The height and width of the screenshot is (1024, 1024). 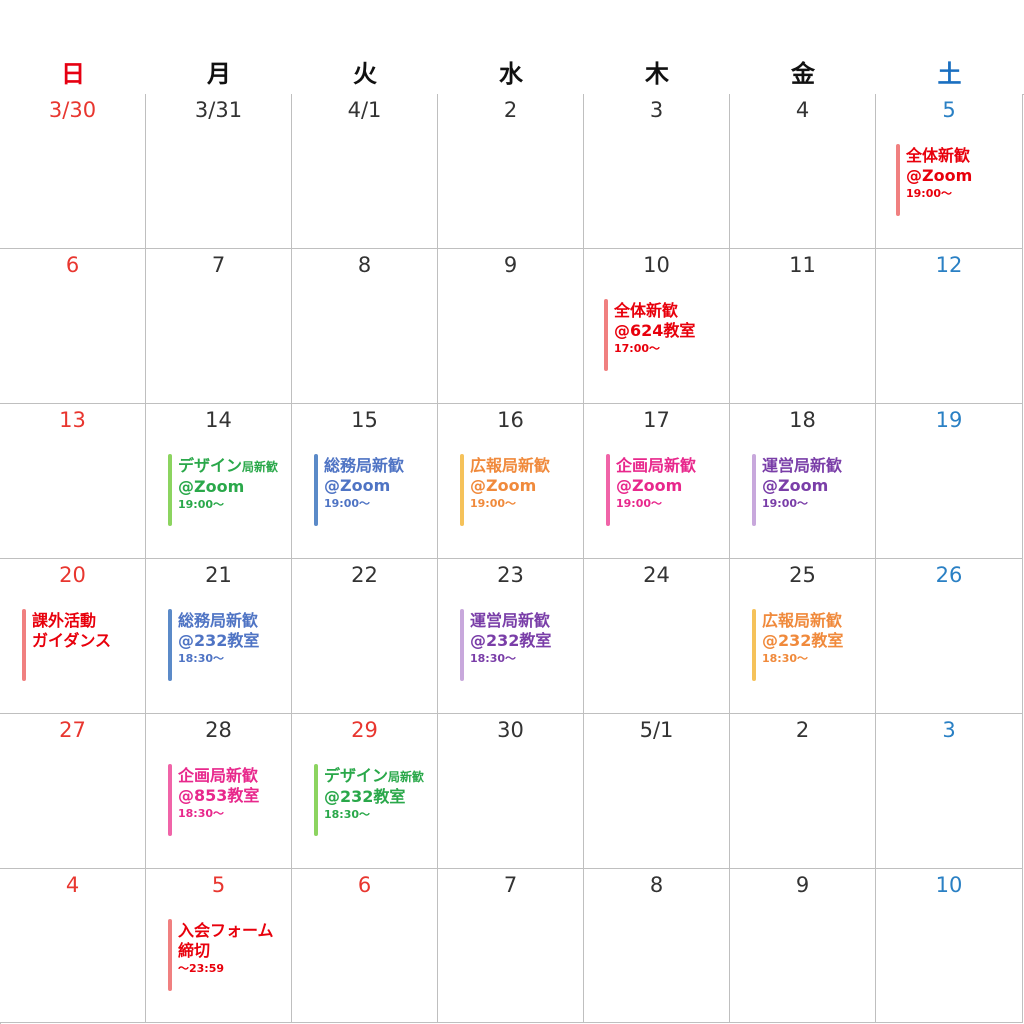 I want to click on day-cell: 24, so click(x=657, y=636).